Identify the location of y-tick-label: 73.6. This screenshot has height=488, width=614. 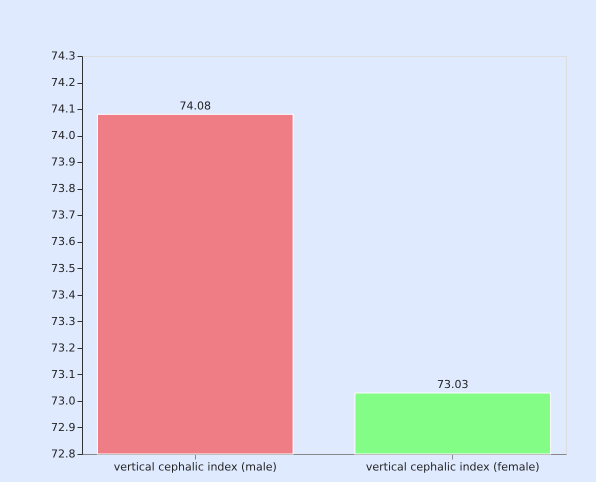
(63, 241).